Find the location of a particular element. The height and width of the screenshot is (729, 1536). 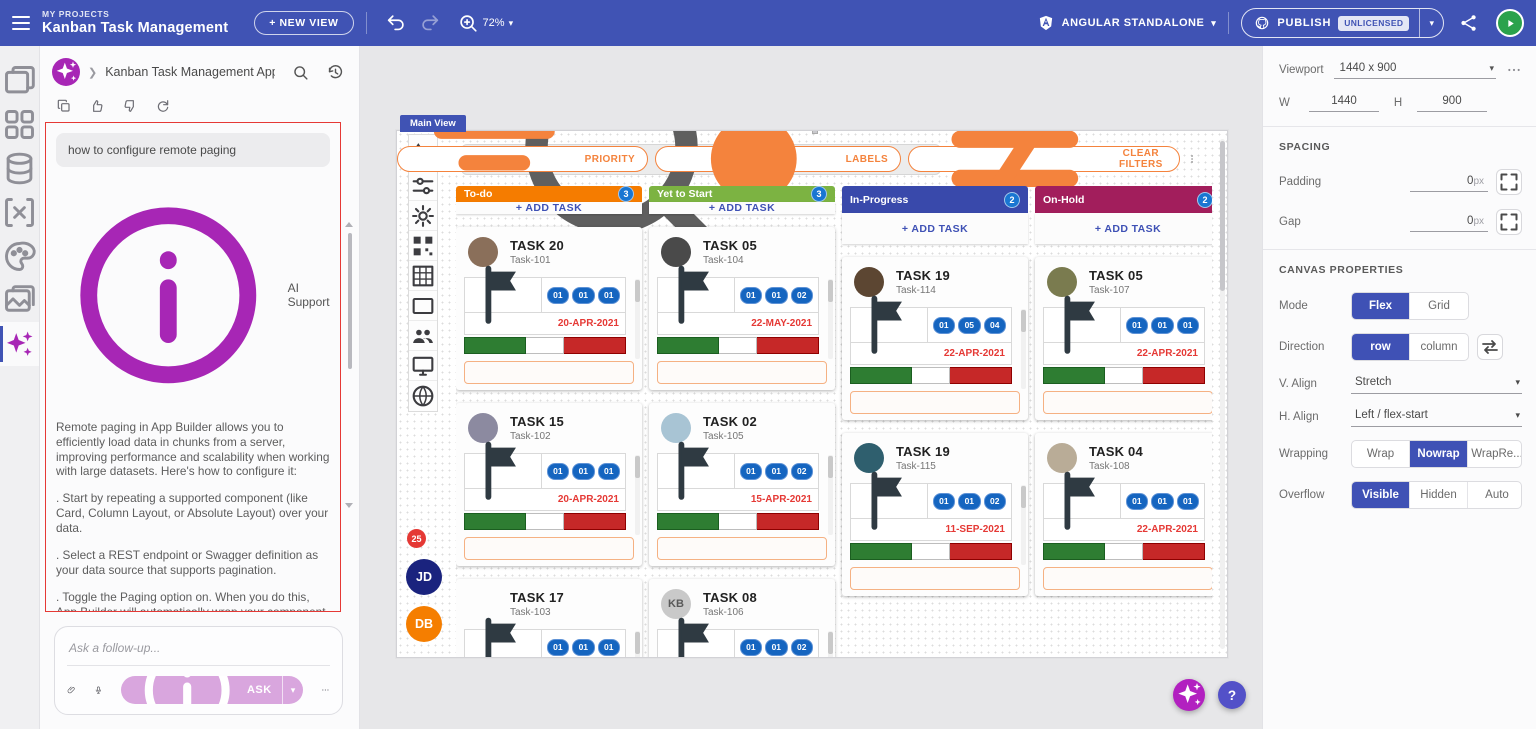

option-grid: Grid is located at coordinates (1439, 306).